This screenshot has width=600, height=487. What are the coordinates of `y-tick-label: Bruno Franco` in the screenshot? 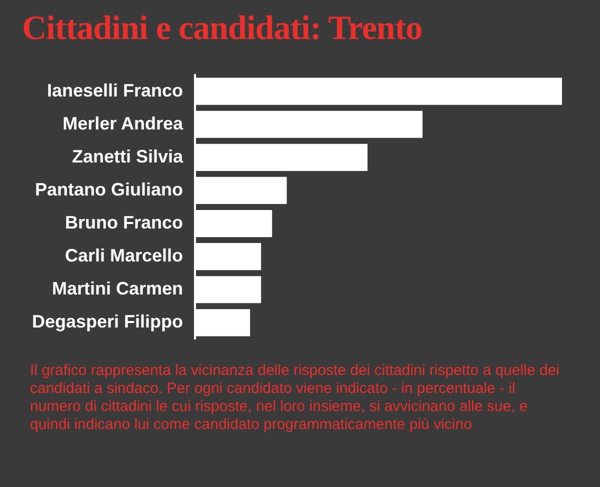 It's located at (124, 222).